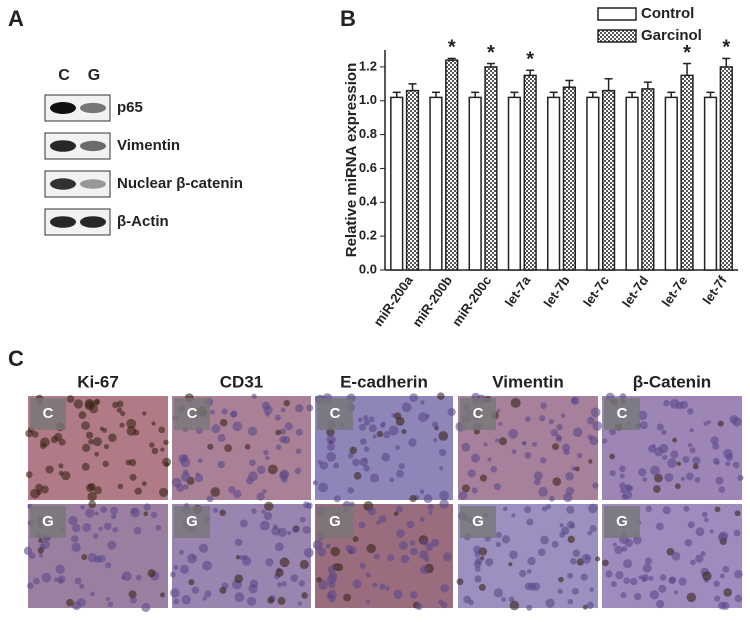 Image resolution: width=750 pixels, height=622 pixels. Describe the element at coordinates (348, 18) in the screenshot. I see `panel-label: B` at that location.